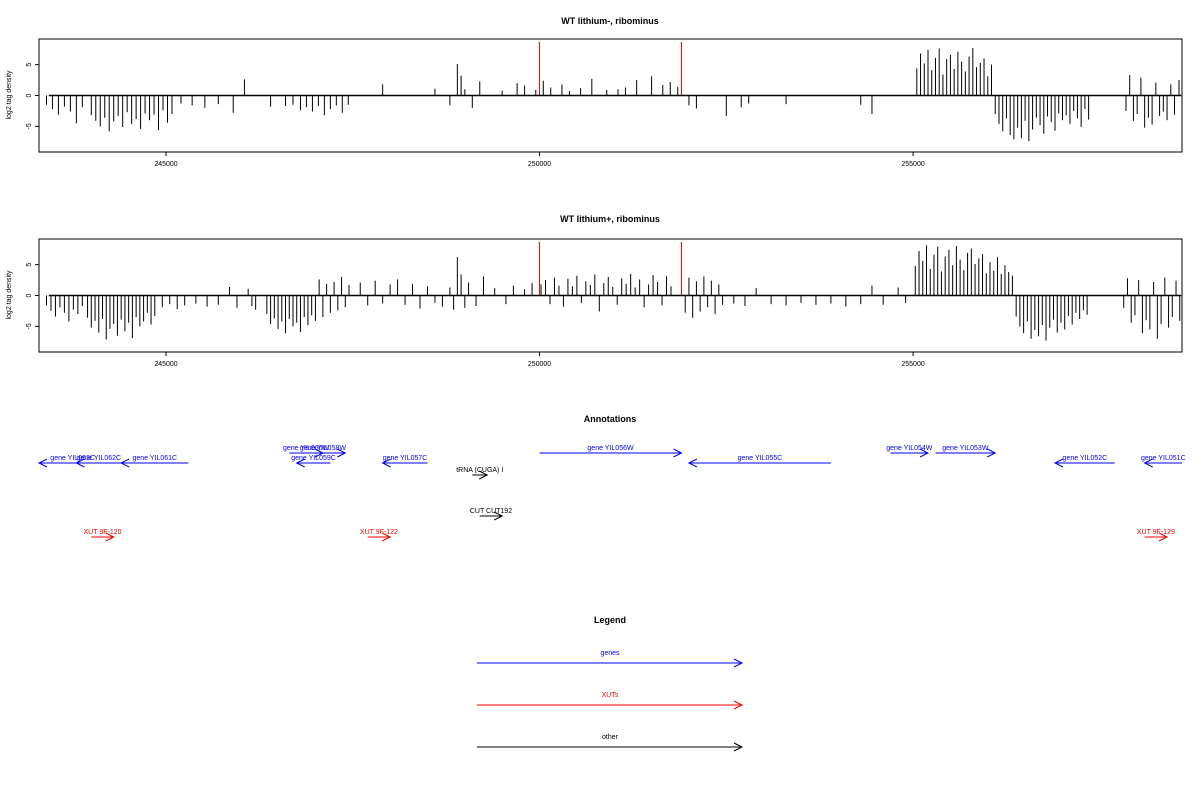 The width and height of the screenshot is (1200, 805). Describe the element at coordinates (909, 448) in the screenshot. I see `feature-label: gene YIL054W` at that location.